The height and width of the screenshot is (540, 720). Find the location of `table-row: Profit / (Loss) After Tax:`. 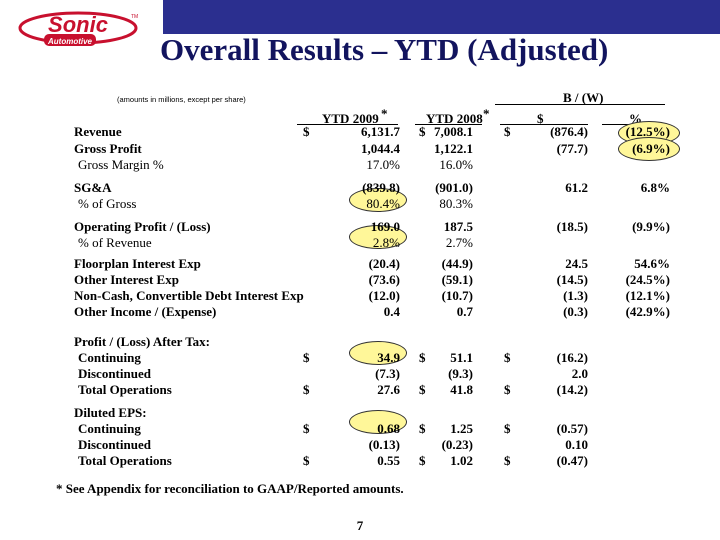

table-row: Profit / (Loss) After Tax: is located at coordinates (360, 342).